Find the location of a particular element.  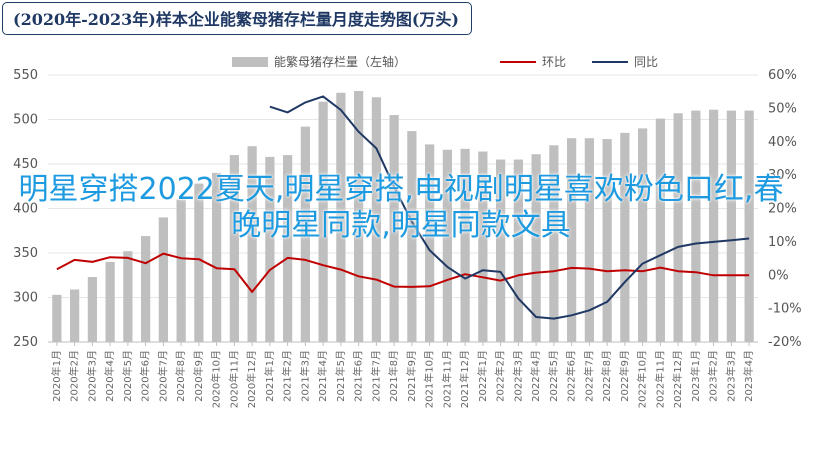

x-tick-label: 2020年1月 is located at coordinates (56, 376).